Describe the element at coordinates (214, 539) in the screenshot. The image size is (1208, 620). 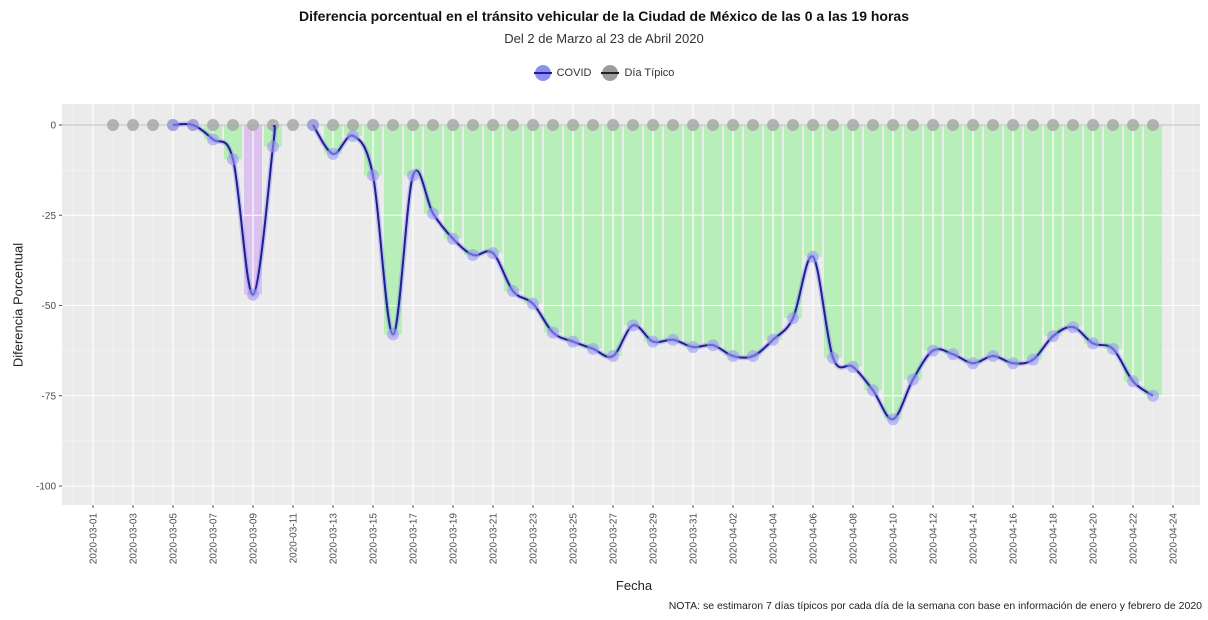
I see `x-tick-label: 2020-03-07` at that location.